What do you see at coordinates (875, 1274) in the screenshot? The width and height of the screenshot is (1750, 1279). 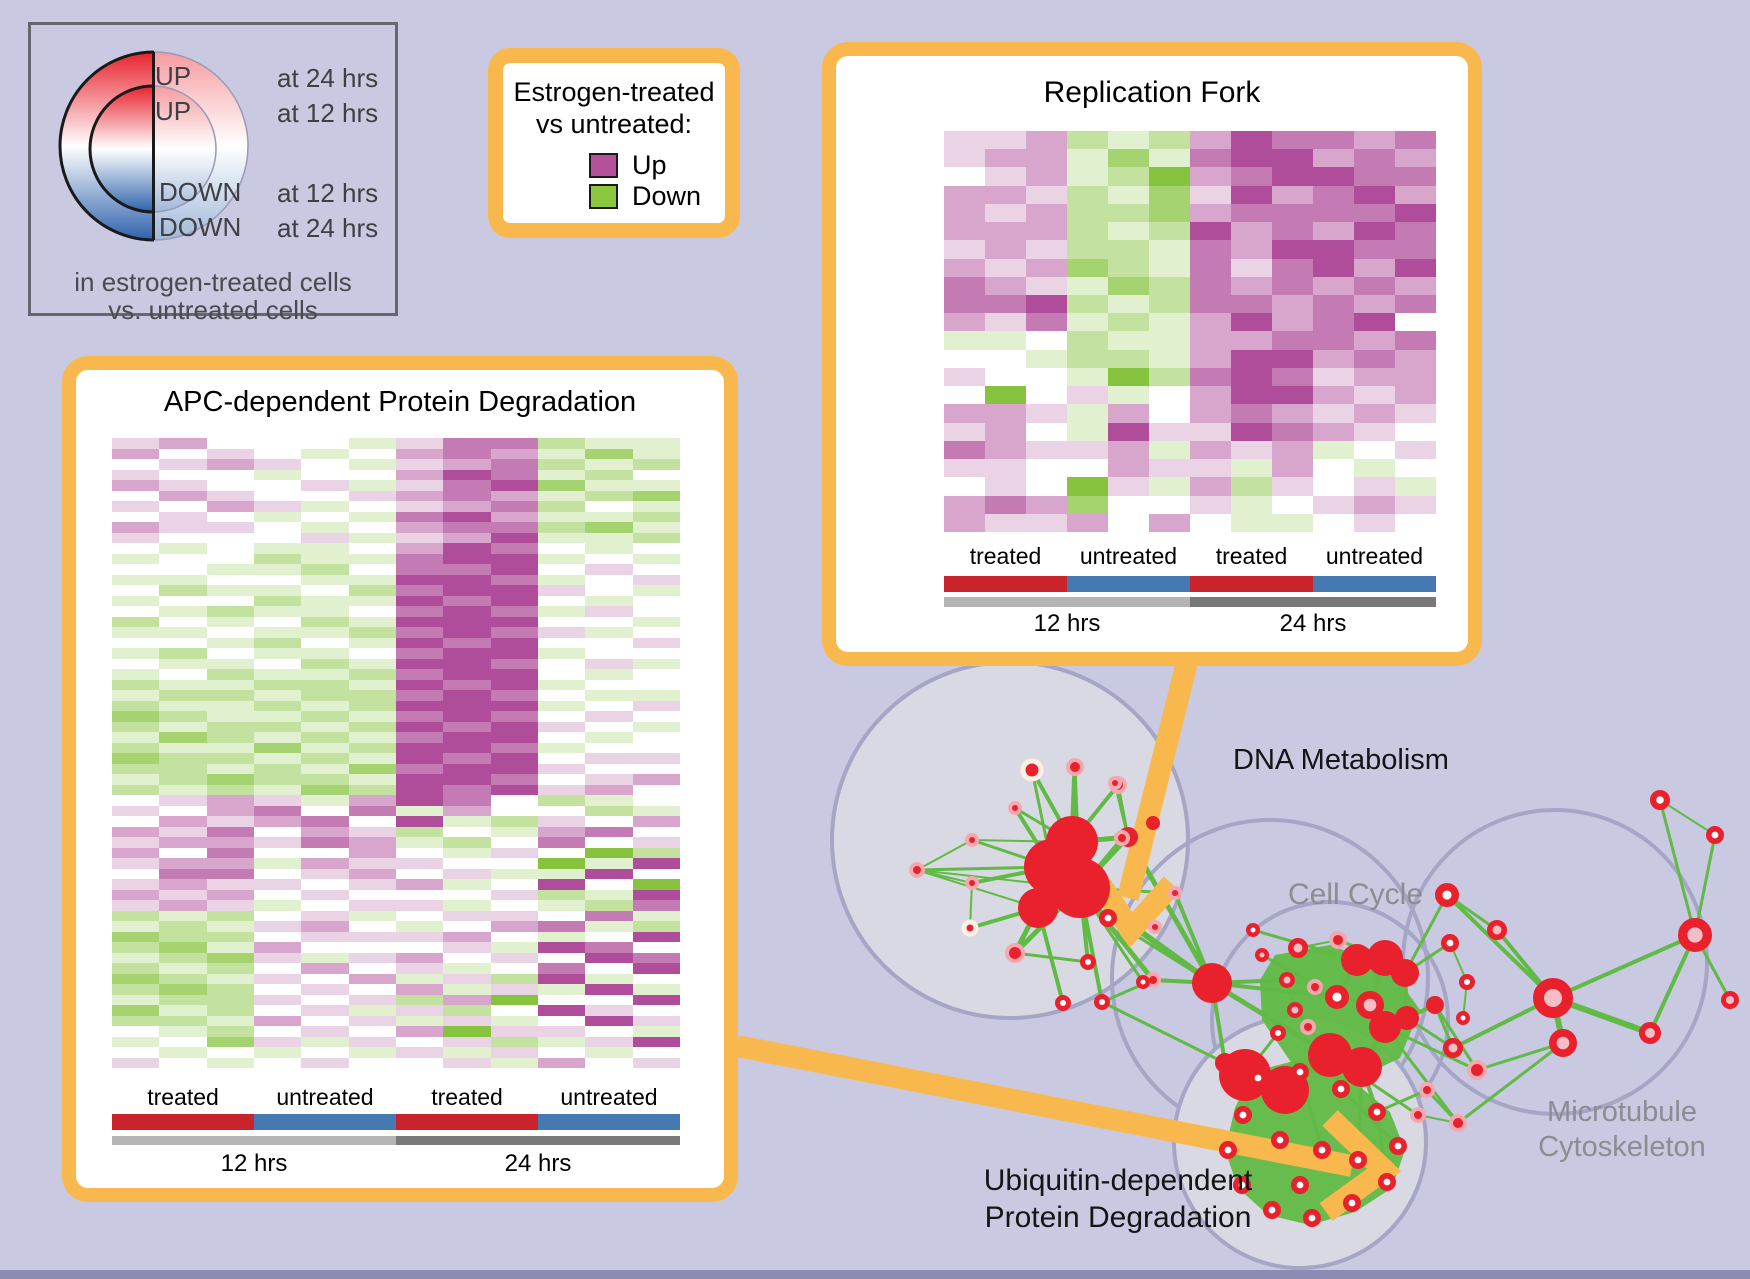 I see `bottom-border-strip` at bounding box center [875, 1274].